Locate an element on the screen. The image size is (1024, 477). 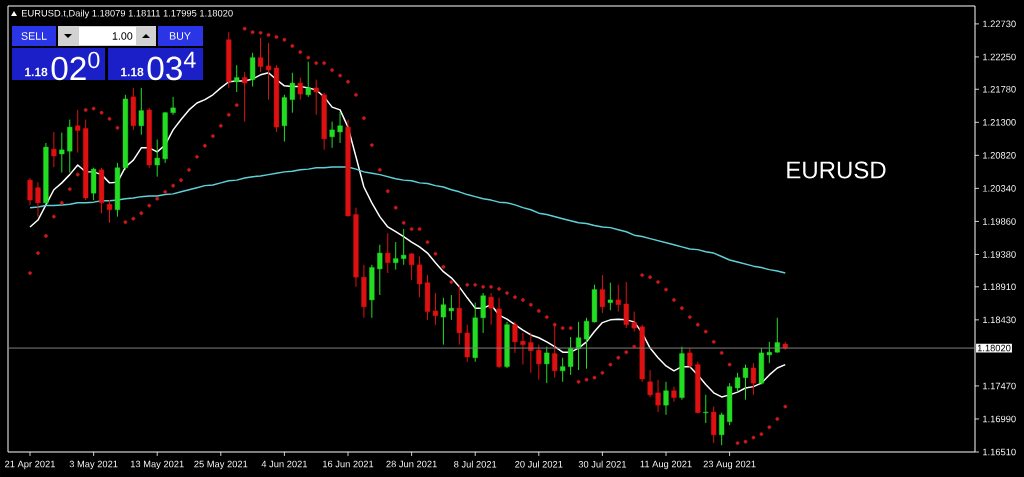
x-tick-label: 28 Jun 2021 is located at coordinates (411, 464).